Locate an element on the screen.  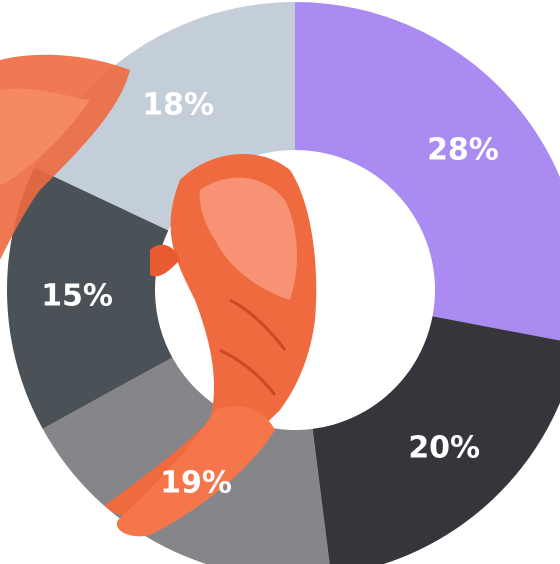
segment-label: 18% is located at coordinates (178, 104).